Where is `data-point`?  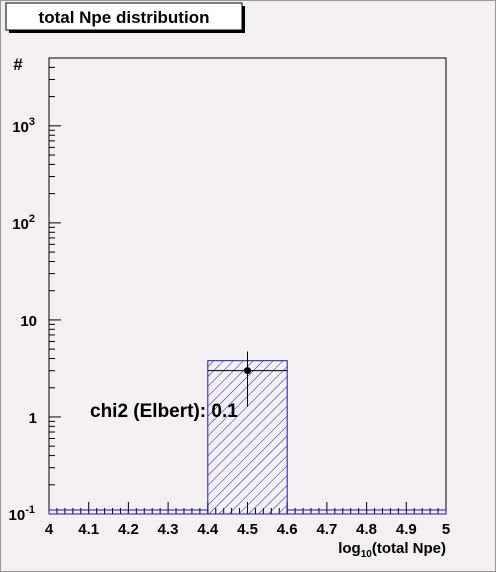
data-point is located at coordinates (247, 371).